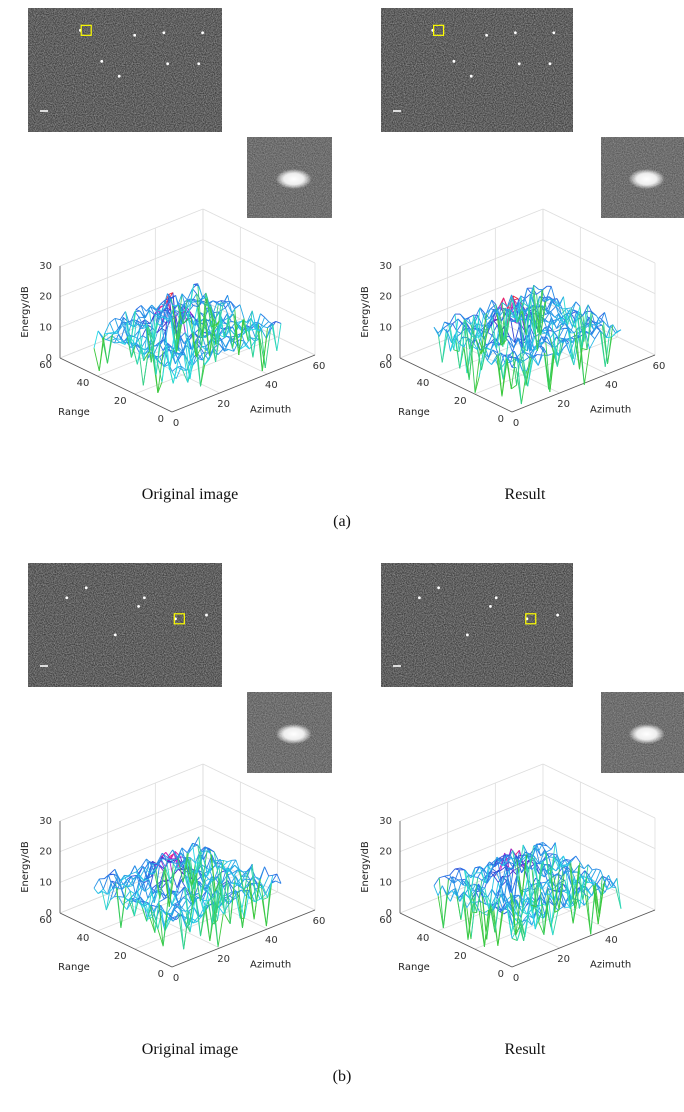 The height and width of the screenshot is (1112, 684). Describe the element at coordinates (342, 521) in the screenshot. I see `panel-label: (a)` at that location.